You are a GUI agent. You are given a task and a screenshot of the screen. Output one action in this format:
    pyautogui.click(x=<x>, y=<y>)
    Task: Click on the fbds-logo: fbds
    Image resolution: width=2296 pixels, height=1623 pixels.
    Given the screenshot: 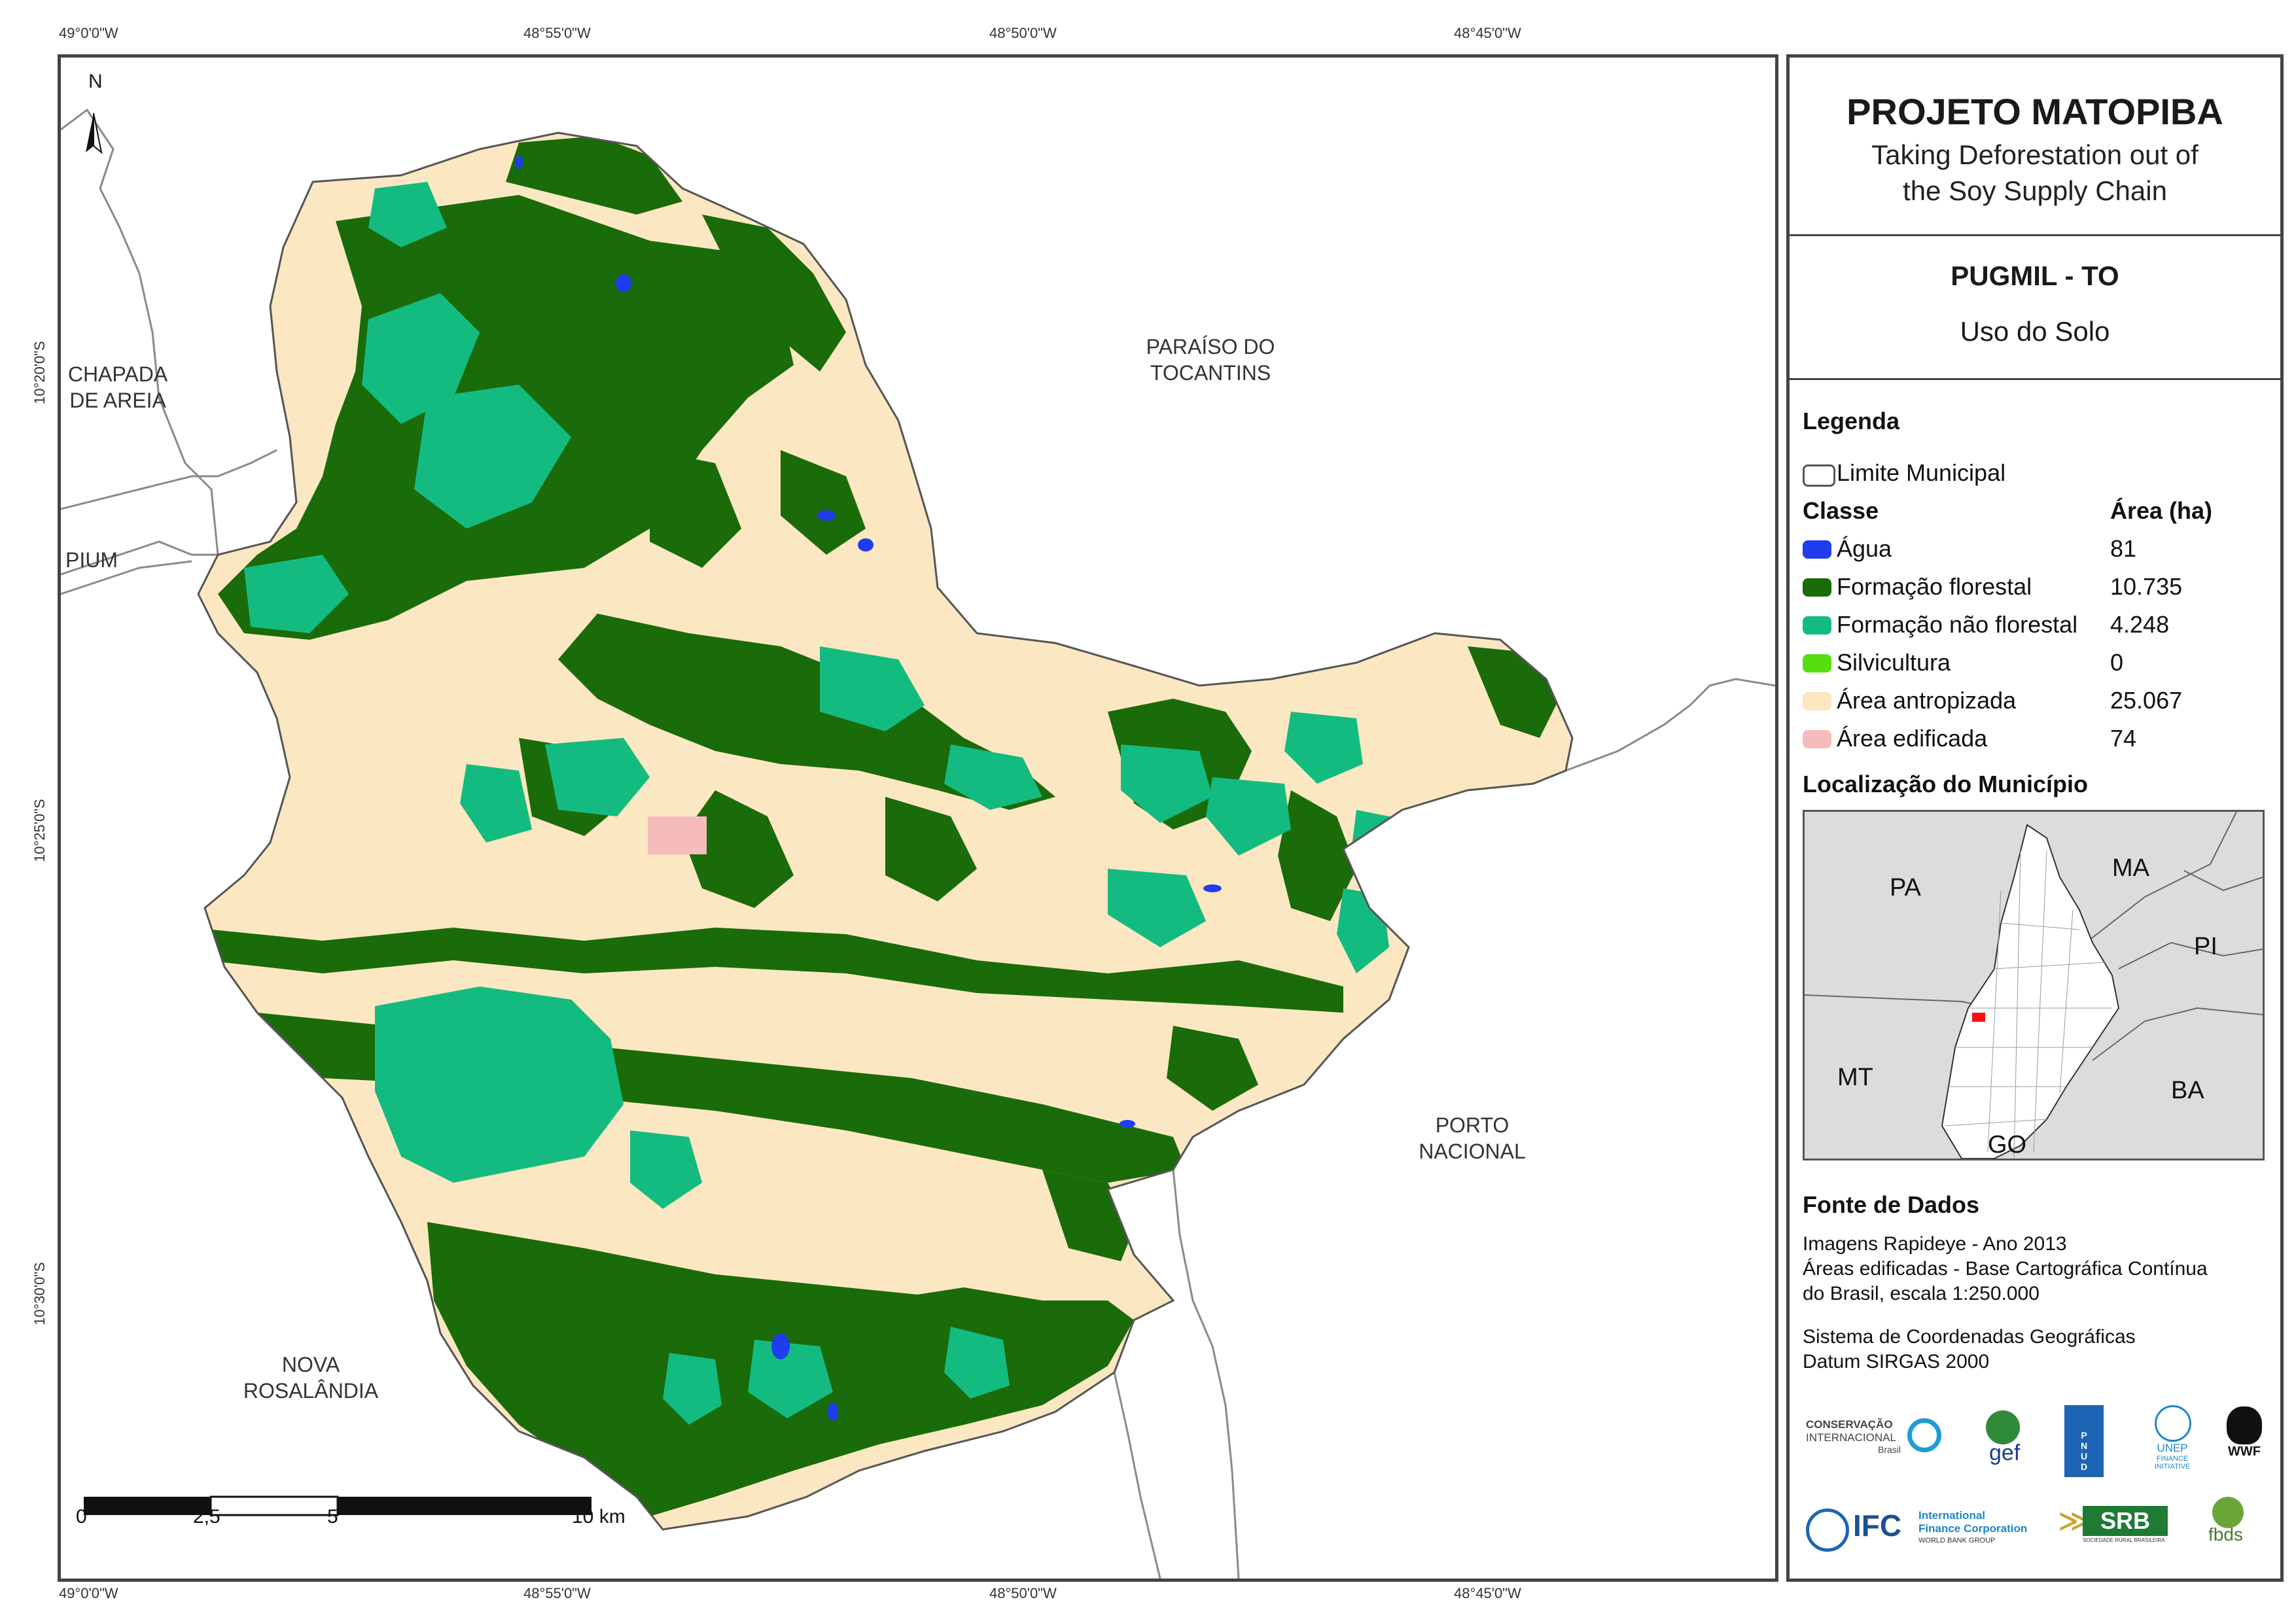 What is the action you would take?
    pyautogui.click(x=2237, y=1526)
    